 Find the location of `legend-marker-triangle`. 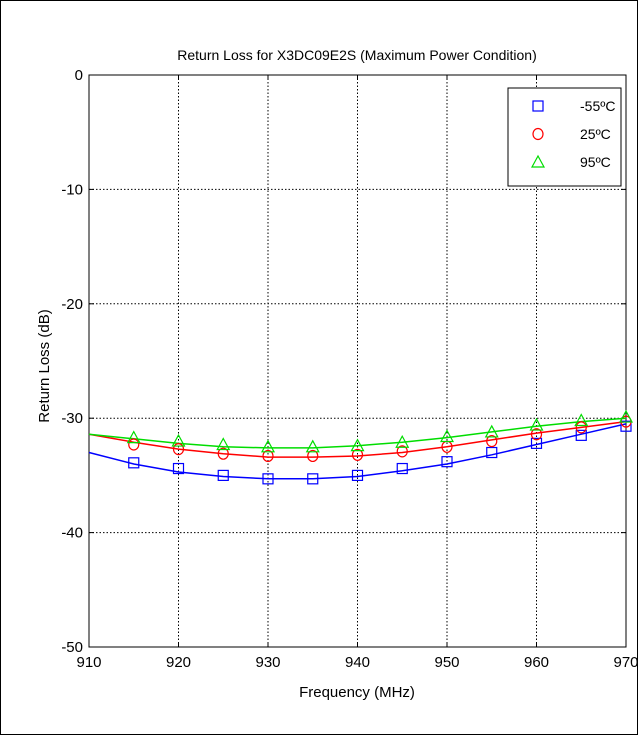

legend-marker-triangle is located at coordinates (538, 161).